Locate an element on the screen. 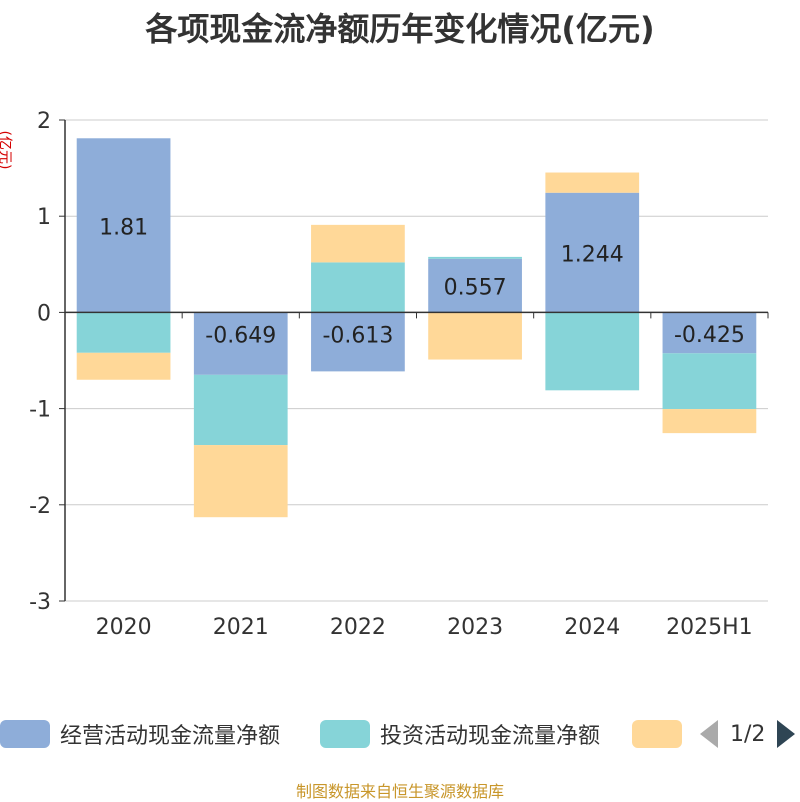  data-labels: 1.81 -0.649 -0.613 0.557 1.244 -0.425 is located at coordinates (422, 281).